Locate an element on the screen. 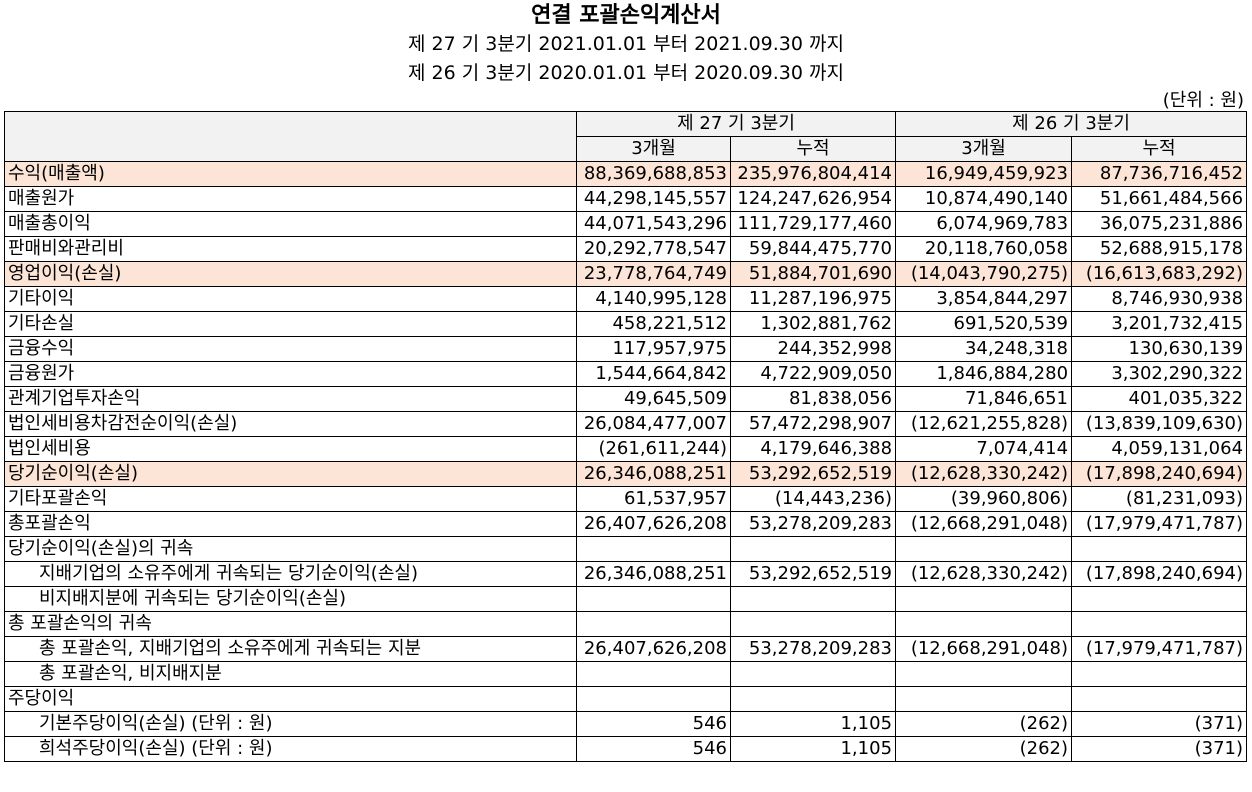  row-value: 6,074,969,783 is located at coordinates (984, 224).